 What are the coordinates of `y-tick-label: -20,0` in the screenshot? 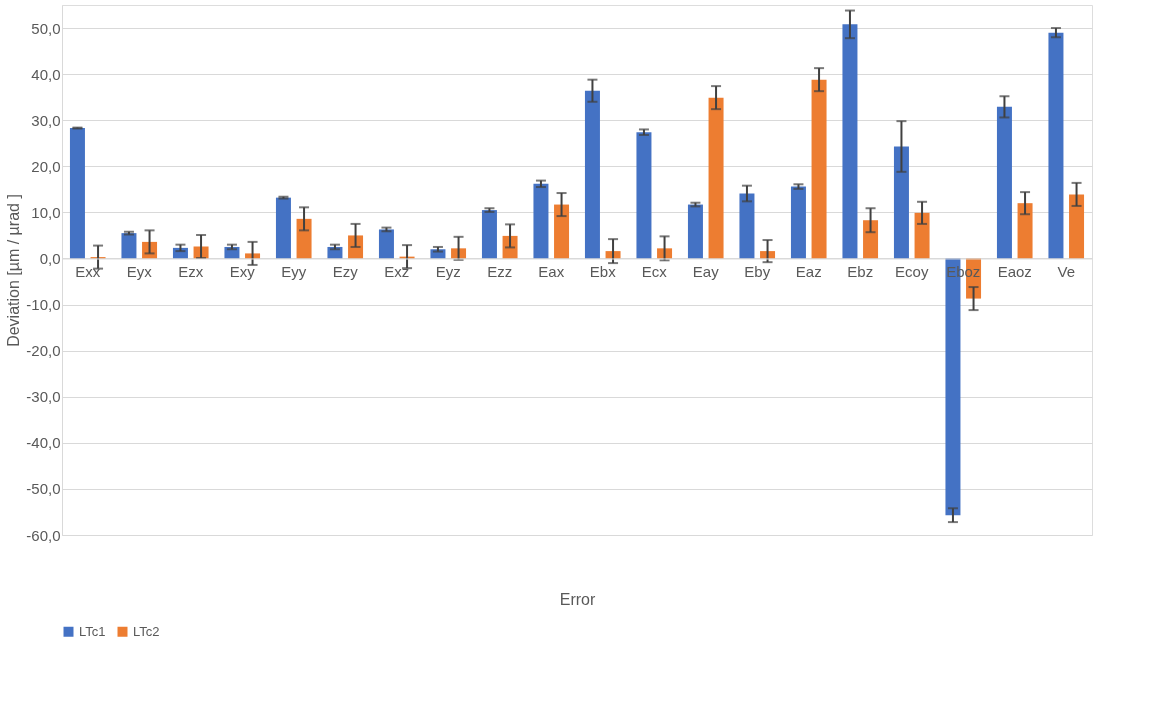 It's located at (43, 351).